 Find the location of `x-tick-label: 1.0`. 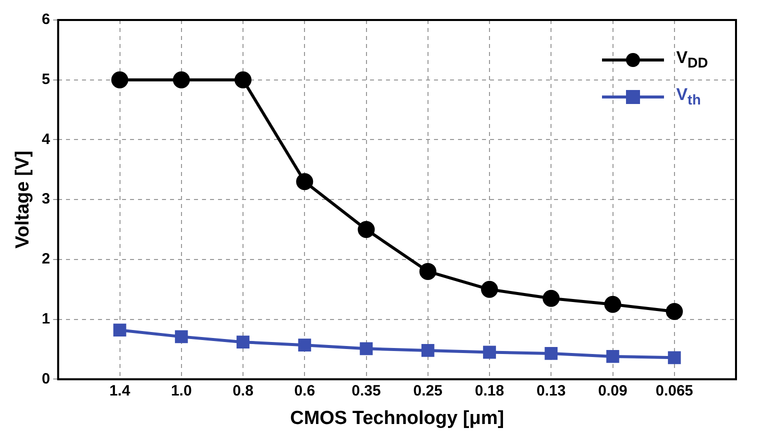

x-tick-label: 1.0 is located at coordinates (181, 391).